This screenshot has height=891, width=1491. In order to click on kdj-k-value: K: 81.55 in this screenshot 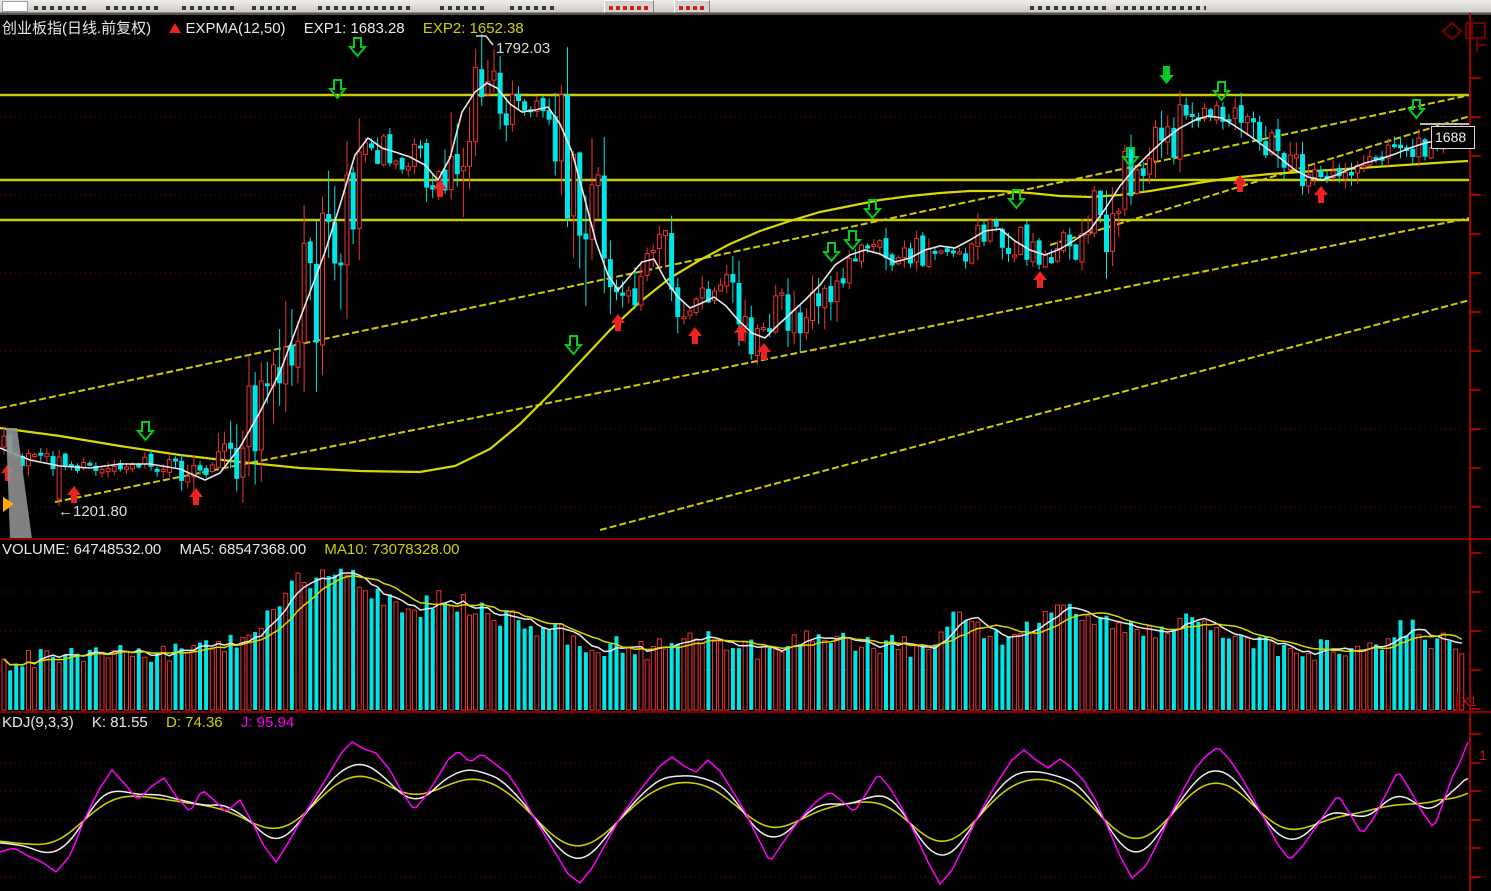, I will do `click(119, 722)`.